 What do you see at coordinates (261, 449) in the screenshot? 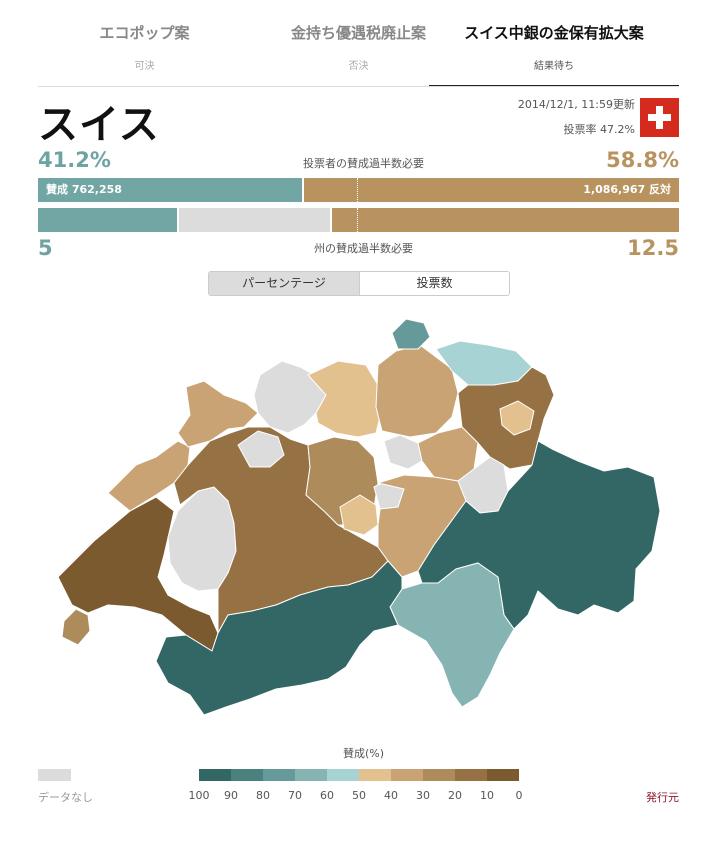
I see `canton-solothurn` at bounding box center [261, 449].